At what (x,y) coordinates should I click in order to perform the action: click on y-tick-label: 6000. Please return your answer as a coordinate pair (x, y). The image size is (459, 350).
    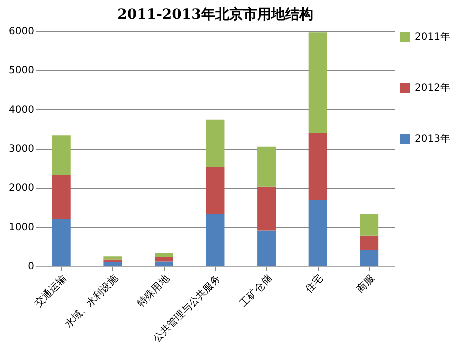
    Looking at the image, I should click on (21, 32).